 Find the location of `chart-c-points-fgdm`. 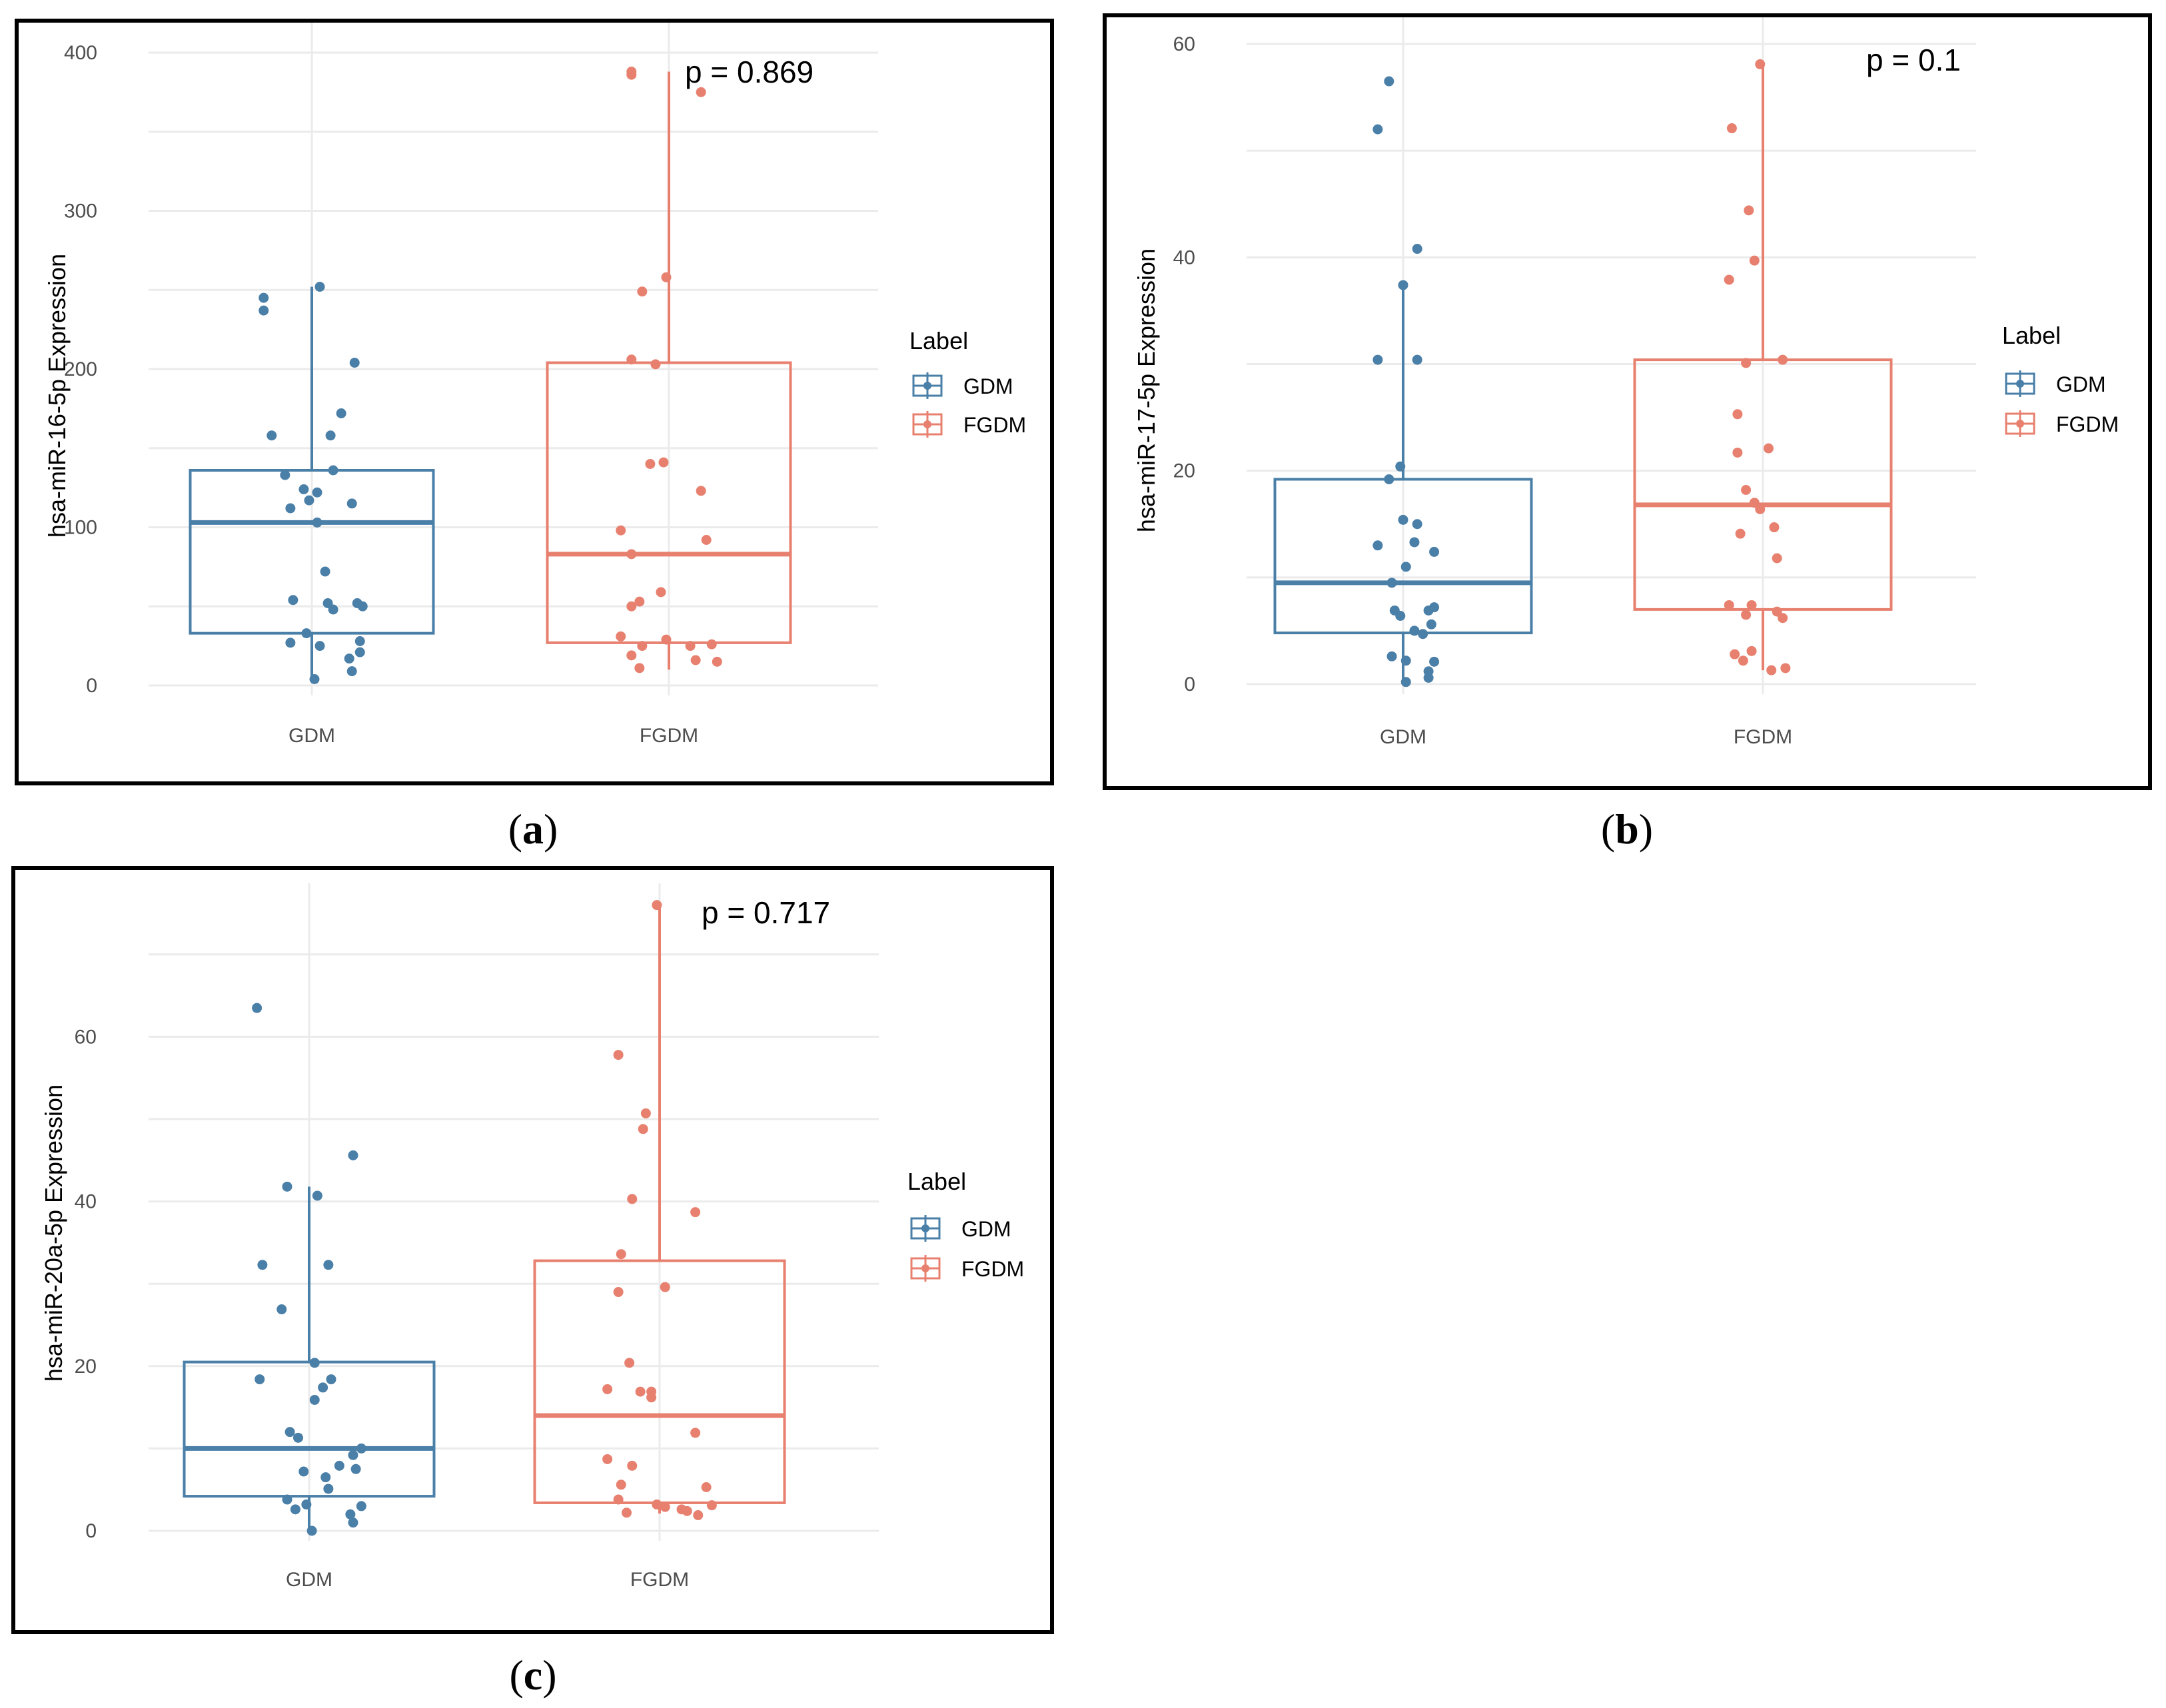

chart-c-points-fgdm is located at coordinates (659, 1210).